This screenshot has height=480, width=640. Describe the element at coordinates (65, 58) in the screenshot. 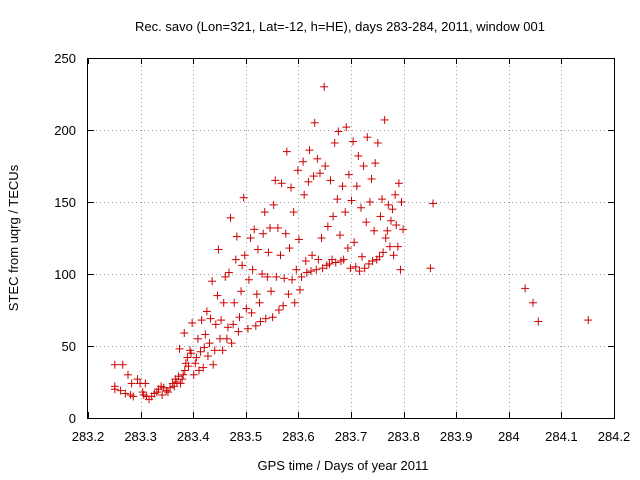

I see `y-tick-label: 250` at that location.